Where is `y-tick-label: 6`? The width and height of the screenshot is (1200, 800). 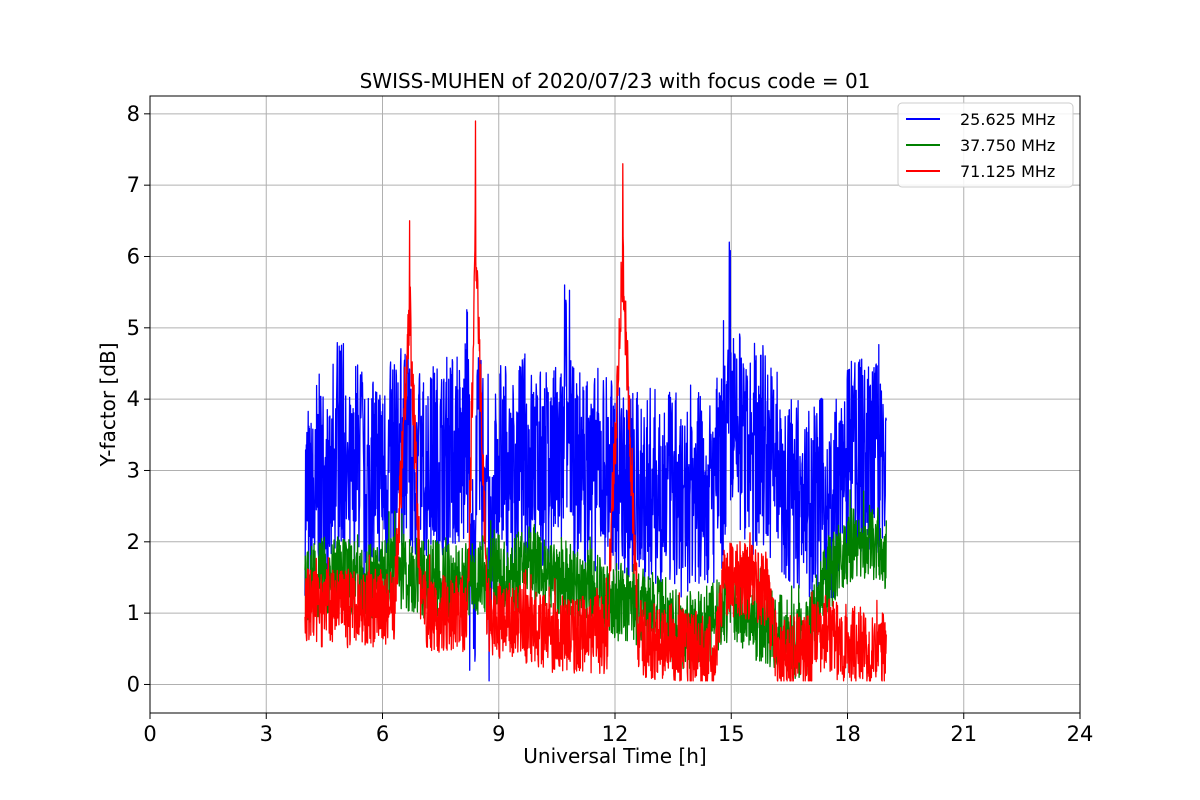 y-tick-label: 6 is located at coordinates (133, 256).